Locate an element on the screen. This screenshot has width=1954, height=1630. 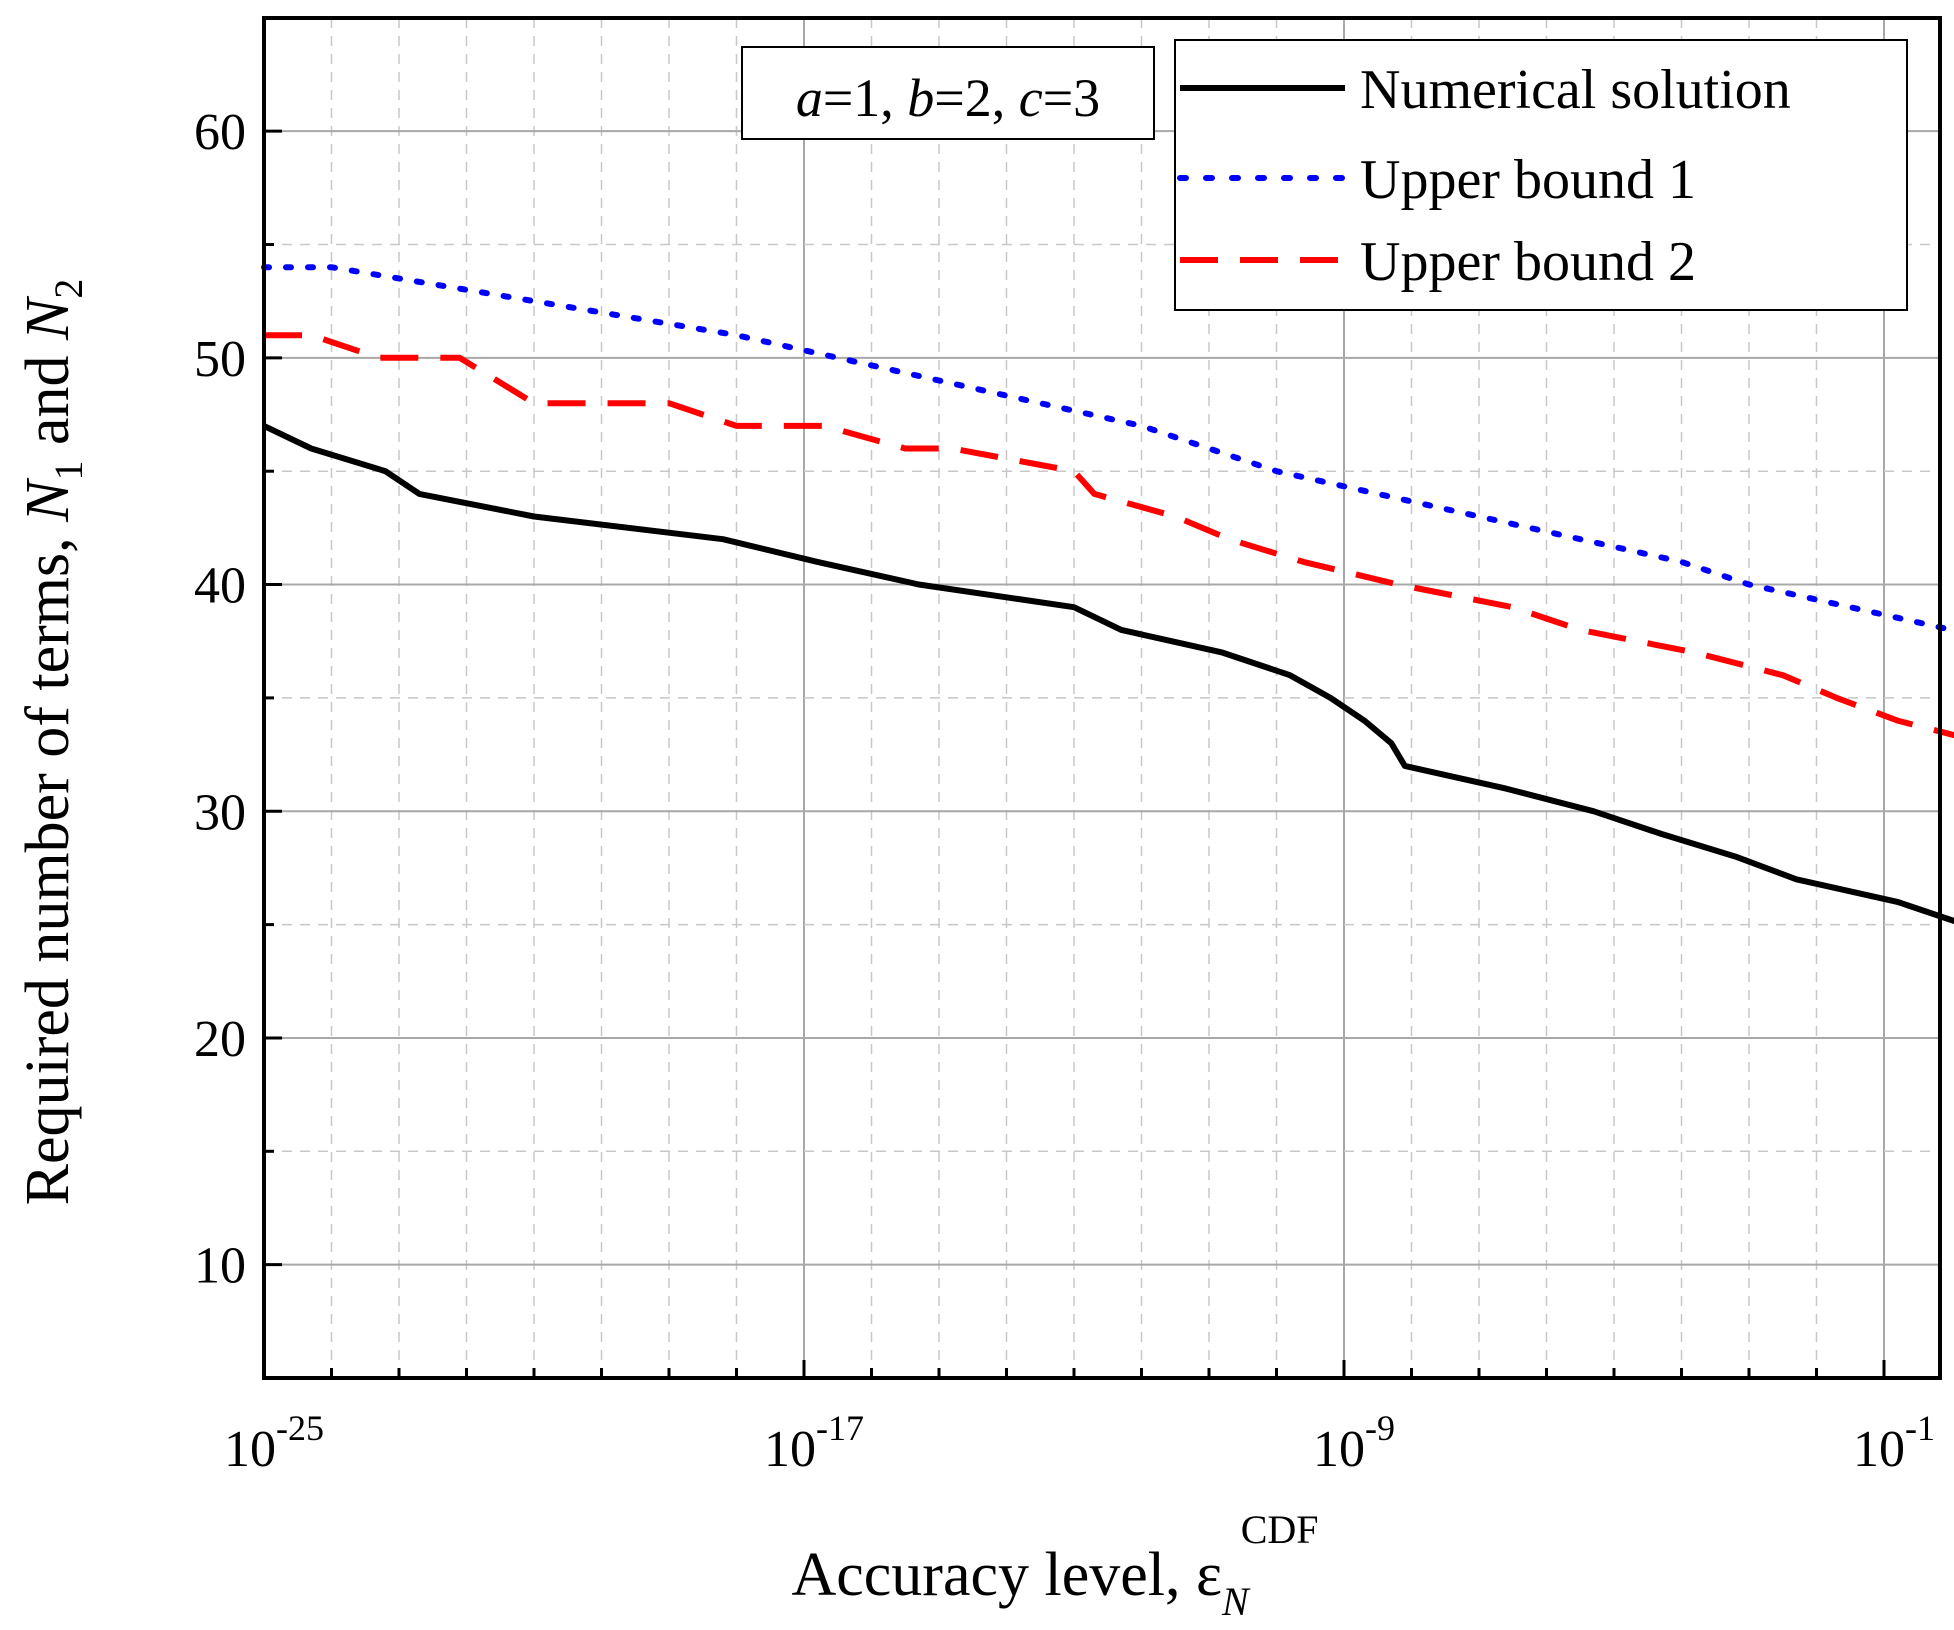
legend-label-upper-bound-1: Upper bound 1 is located at coordinates (1528, 180).